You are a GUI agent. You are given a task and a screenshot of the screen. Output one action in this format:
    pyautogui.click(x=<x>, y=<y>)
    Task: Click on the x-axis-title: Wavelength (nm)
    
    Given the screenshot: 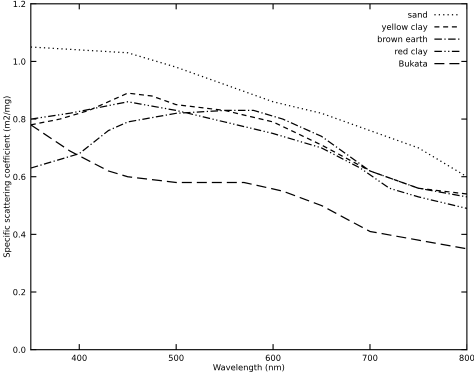 What is the action you would take?
    pyautogui.click(x=248, y=368)
    